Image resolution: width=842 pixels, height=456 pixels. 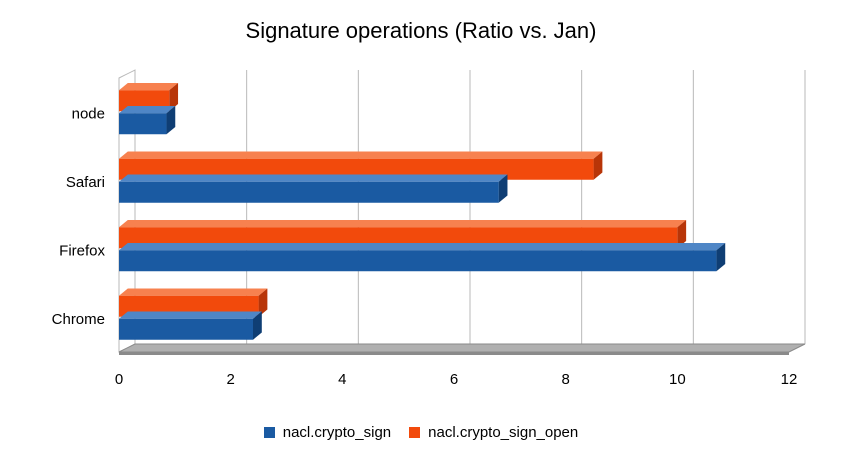 I want to click on chart-floor-edge, so click(x=454, y=353).